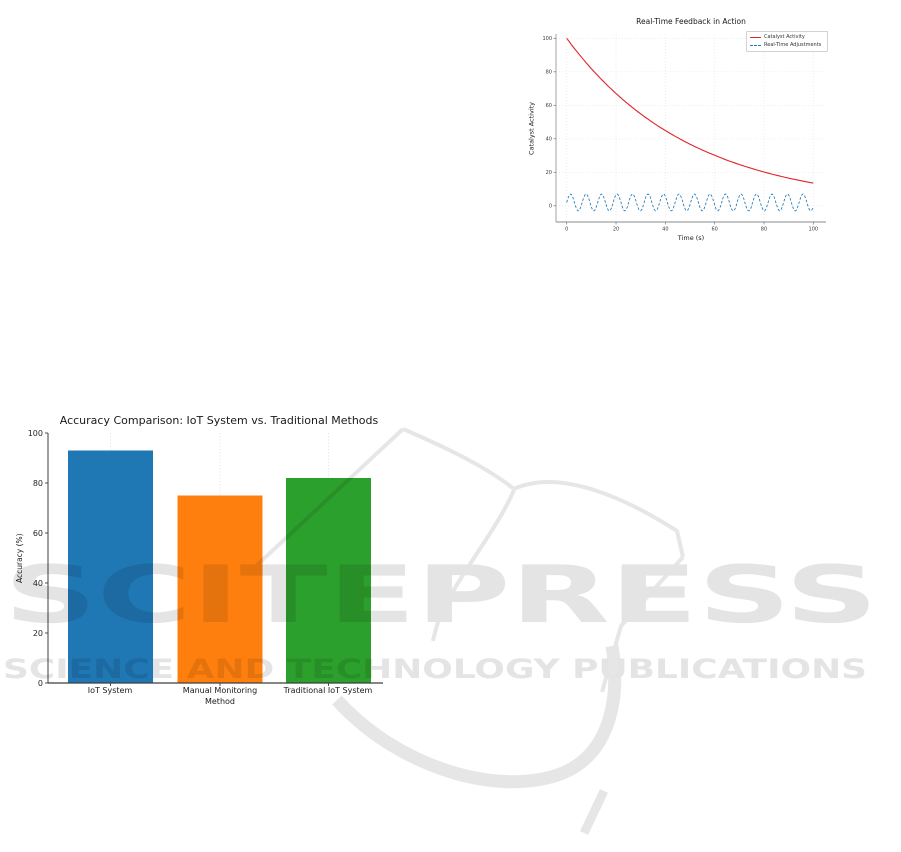  I want to click on x-tick-label: 100, so click(814, 230).